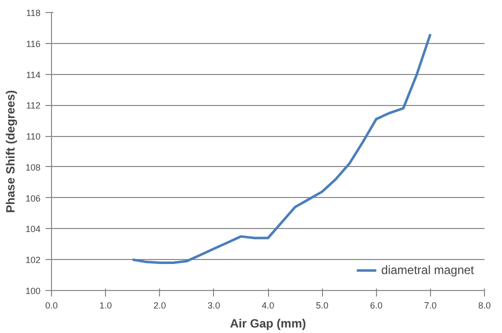 This screenshot has height=333, width=502. What do you see at coordinates (268, 305) in the screenshot?
I see `x-tick-label: 4.0` at bounding box center [268, 305].